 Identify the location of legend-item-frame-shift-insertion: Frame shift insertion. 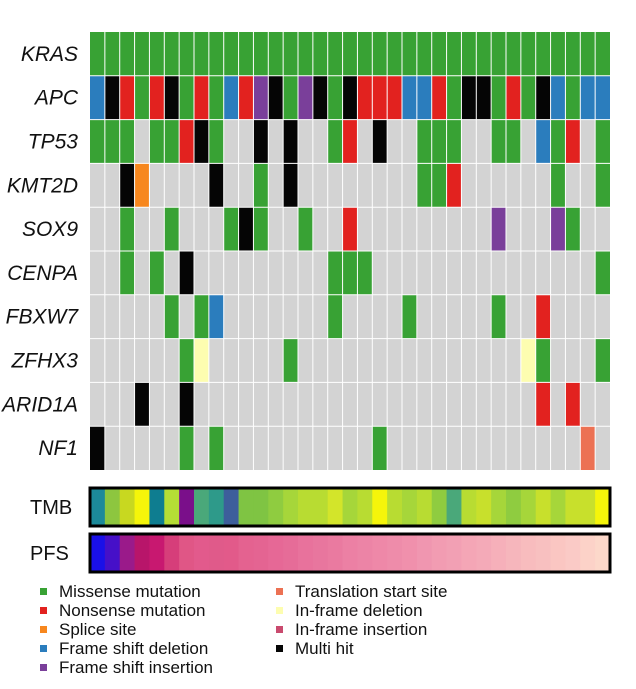
(126, 667).